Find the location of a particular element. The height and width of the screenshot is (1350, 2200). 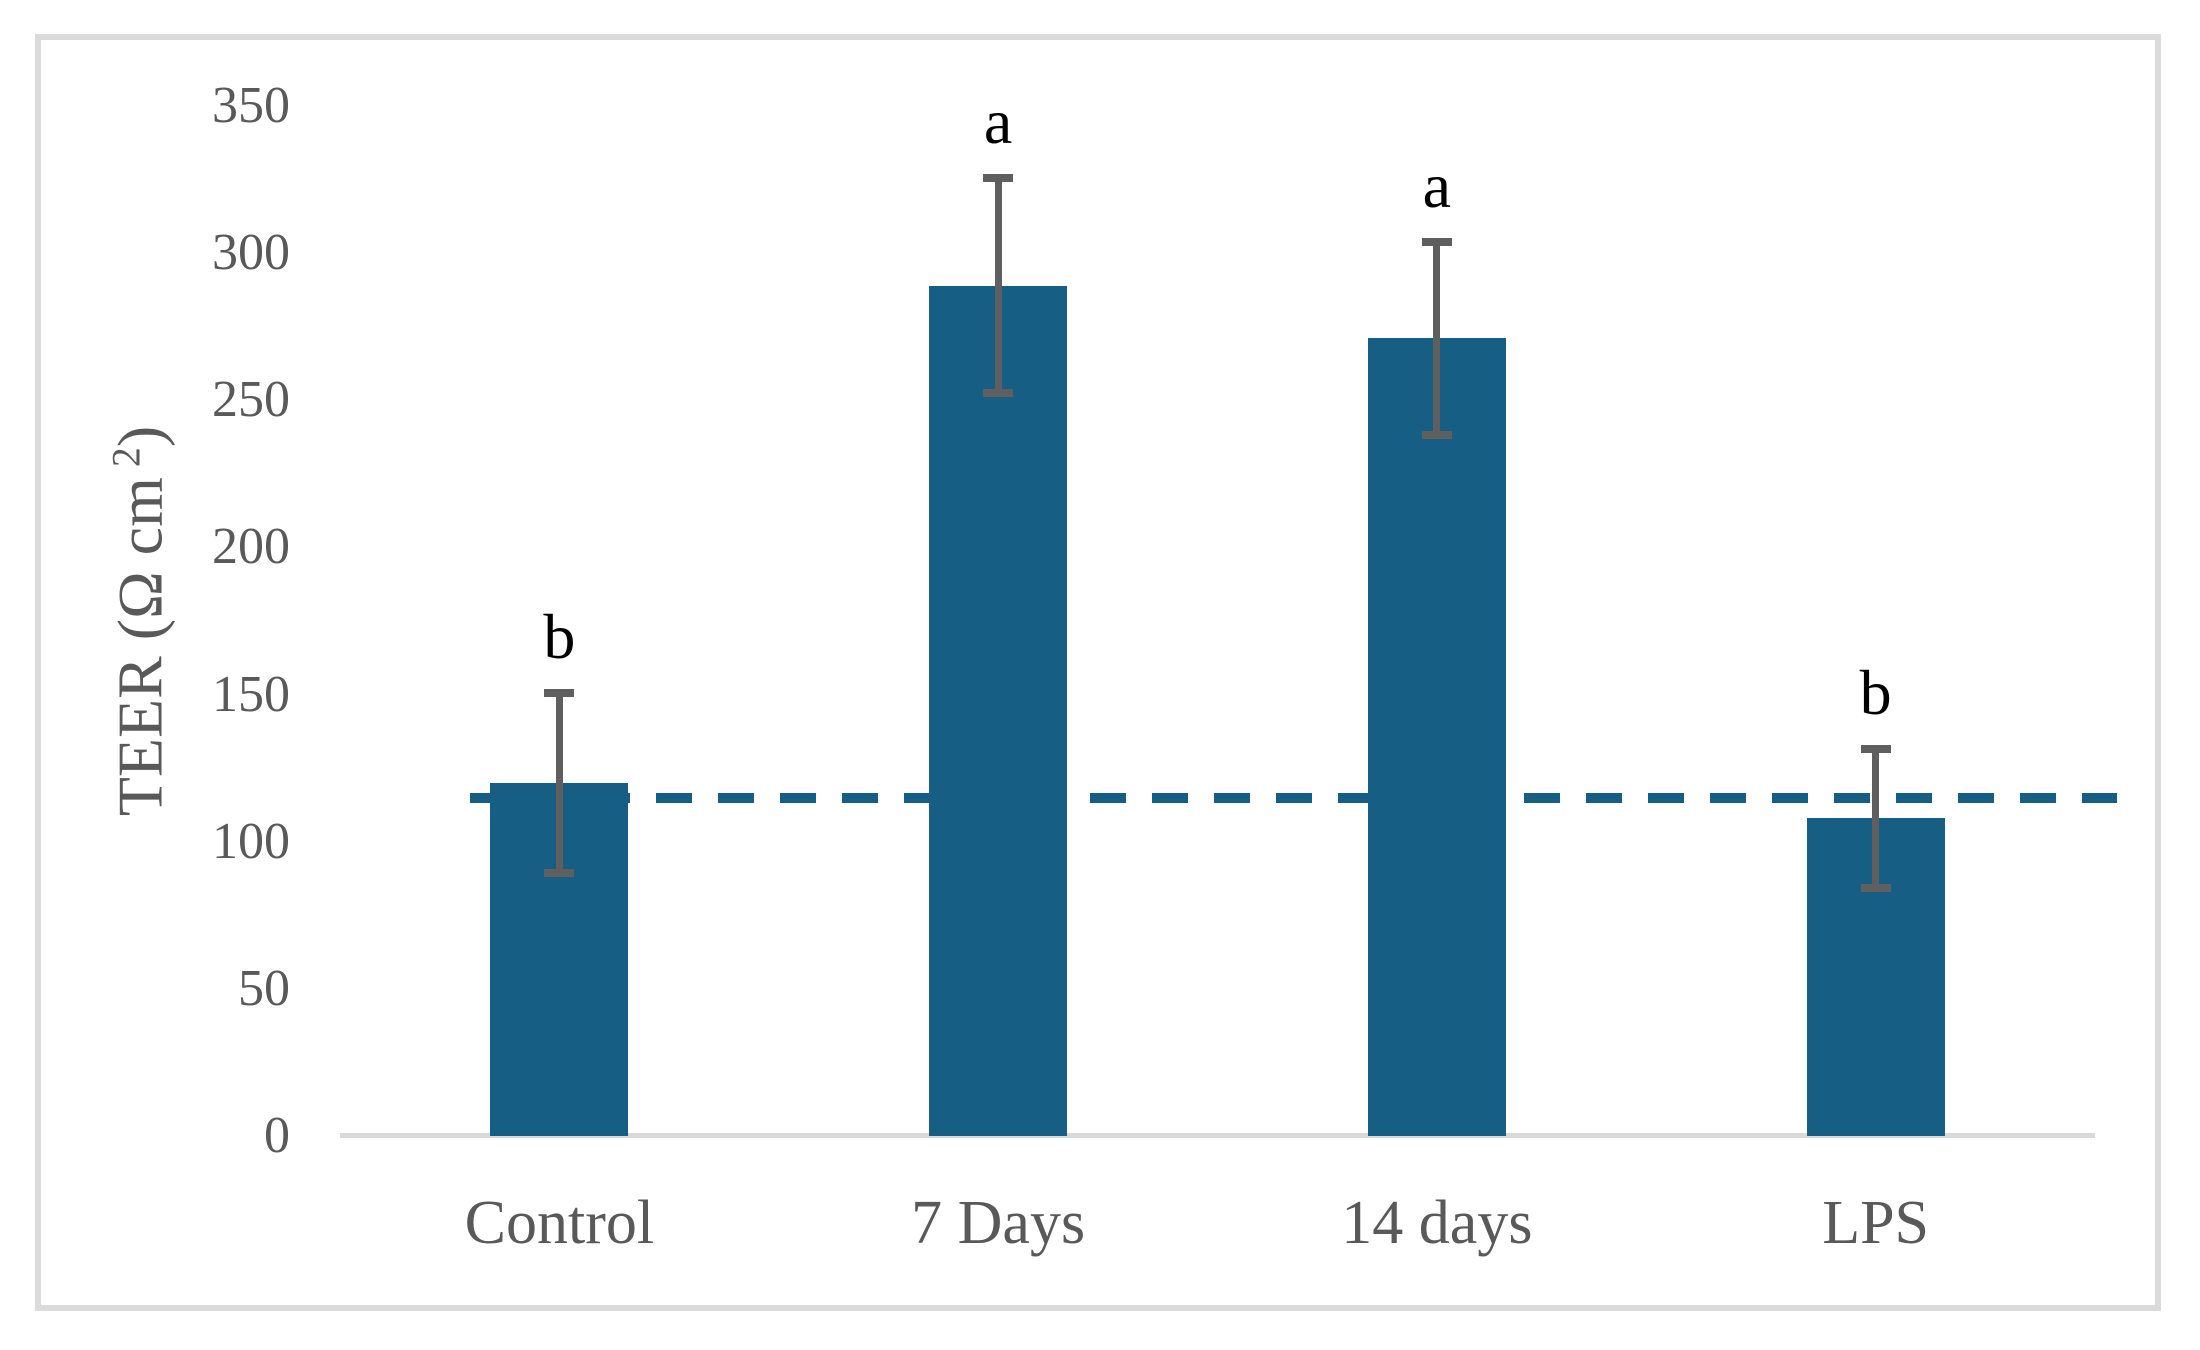

error-bar-cap-bottom-14-days is located at coordinates (1436, 434).